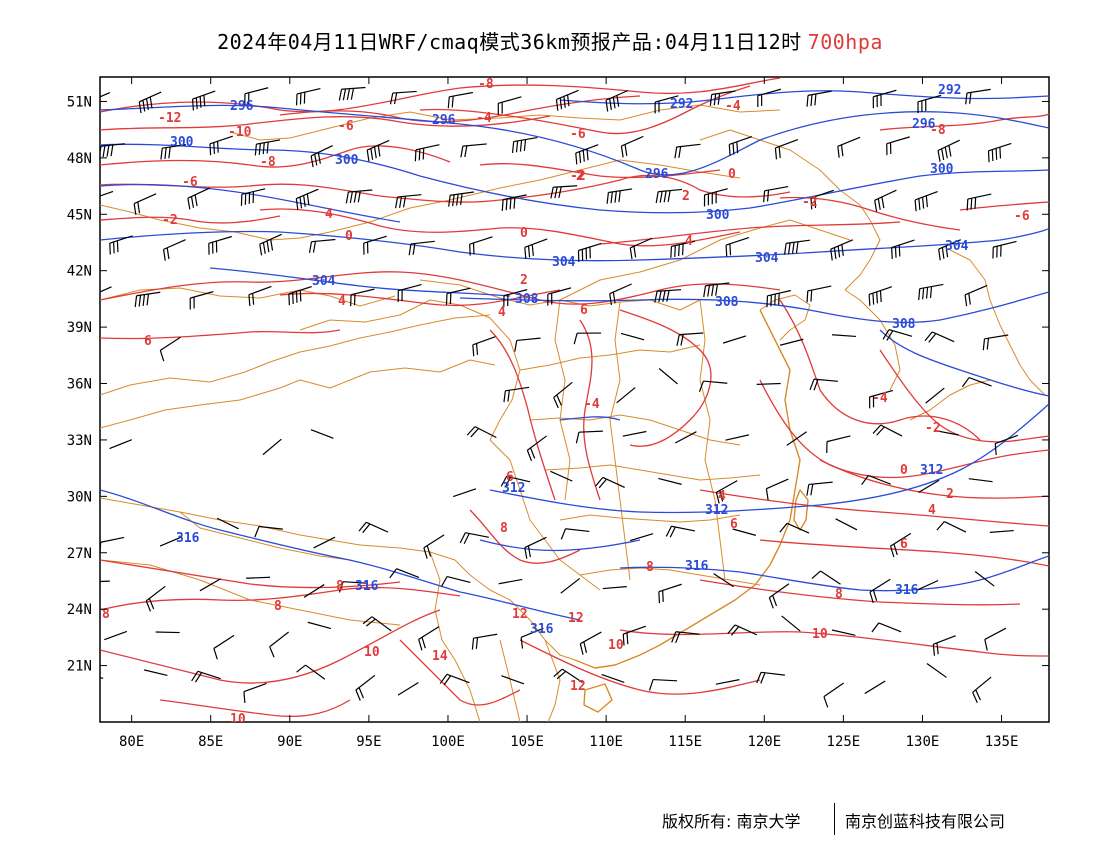 This screenshot has height=850, width=1100. What do you see at coordinates (347, 160) in the screenshot?
I see `label-h-300b: 300` at bounding box center [347, 160].